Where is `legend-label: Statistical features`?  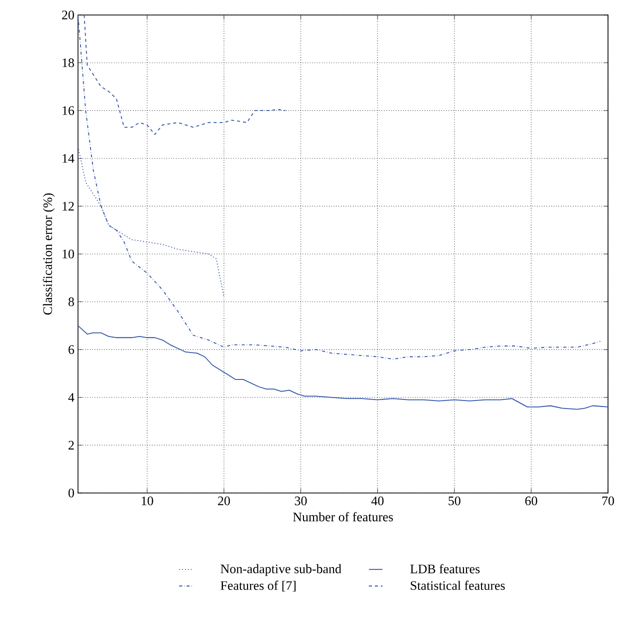 legend-label: Statistical features is located at coordinates (457, 585).